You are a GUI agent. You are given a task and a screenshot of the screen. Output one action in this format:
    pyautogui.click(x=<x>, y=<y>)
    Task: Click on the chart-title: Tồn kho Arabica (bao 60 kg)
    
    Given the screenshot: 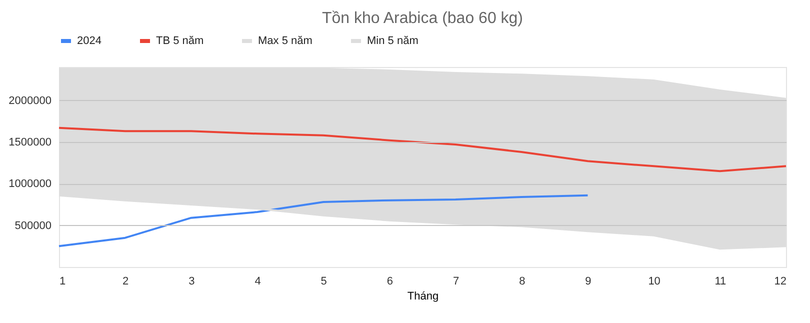 What is the action you would take?
    pyautogui.click(x=423, y=18)
    